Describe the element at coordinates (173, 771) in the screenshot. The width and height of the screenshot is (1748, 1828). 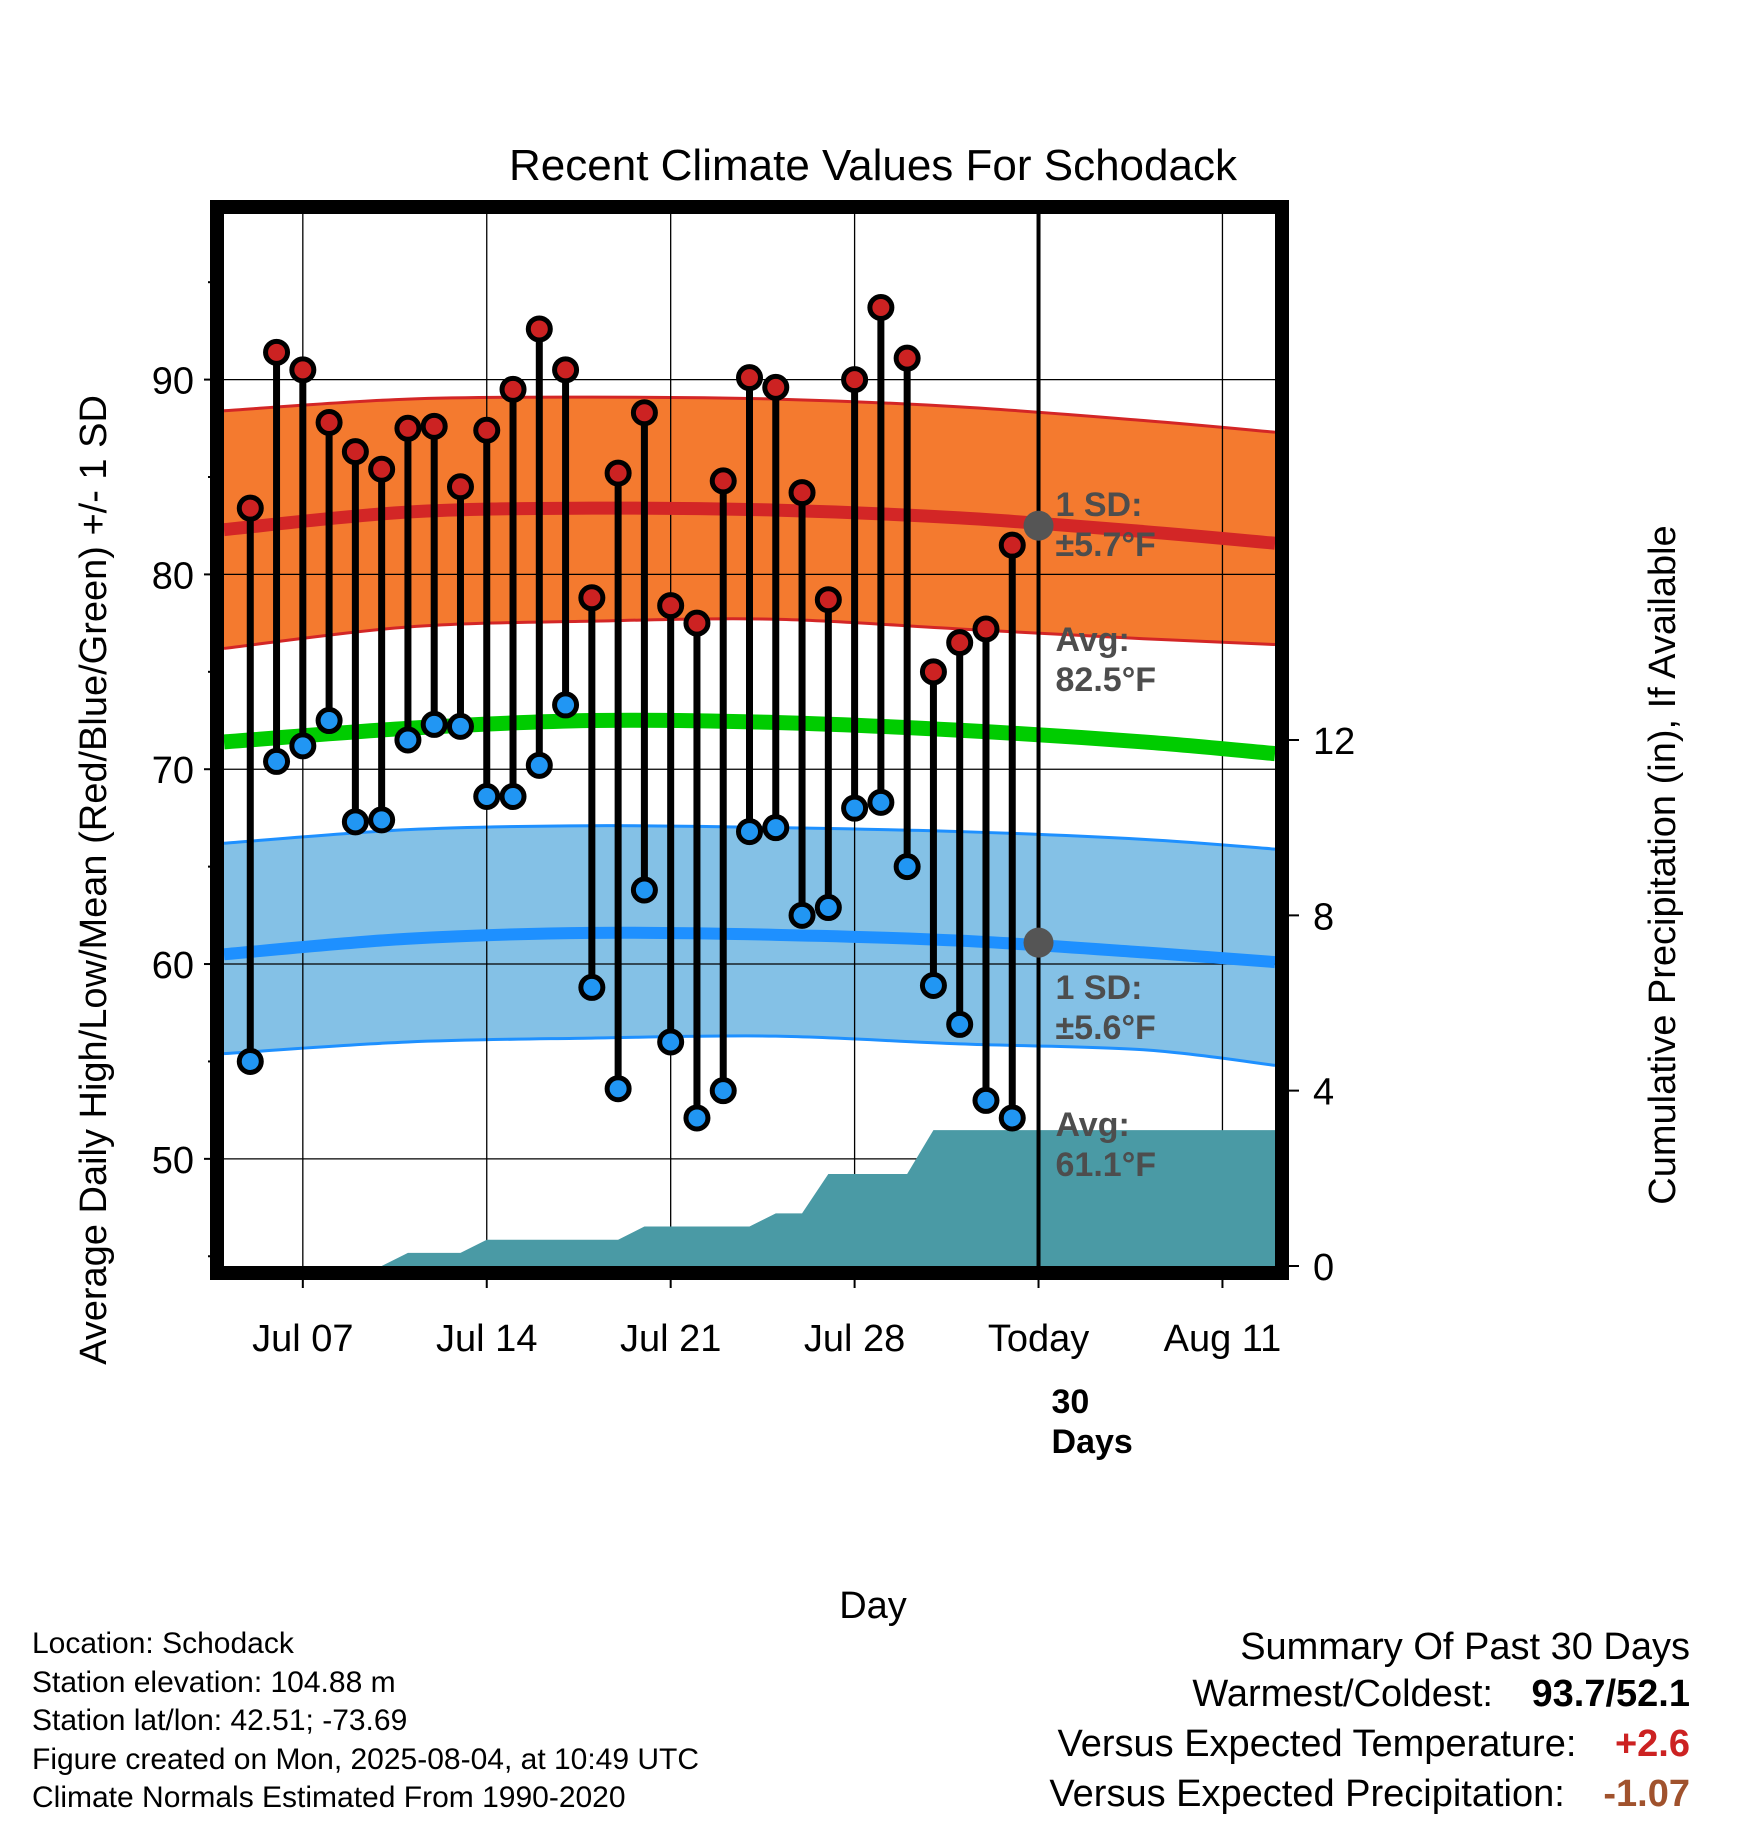
I see `y-tick-label: 70` at that location.